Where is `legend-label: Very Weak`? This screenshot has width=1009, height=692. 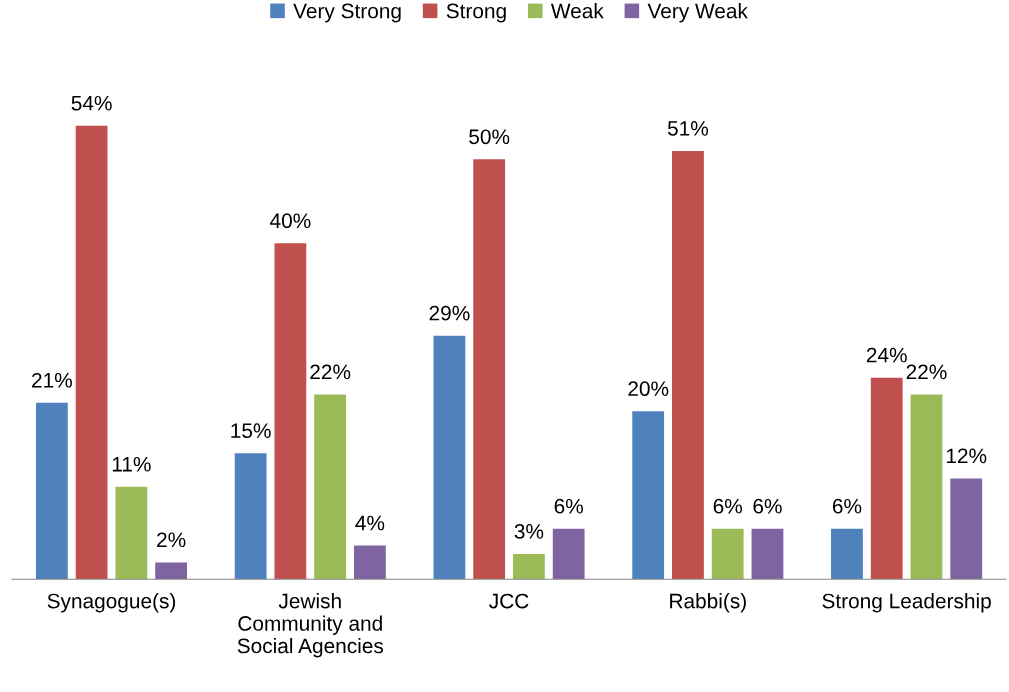
legend-label: Very Weak is located at coordinates (697, 13).